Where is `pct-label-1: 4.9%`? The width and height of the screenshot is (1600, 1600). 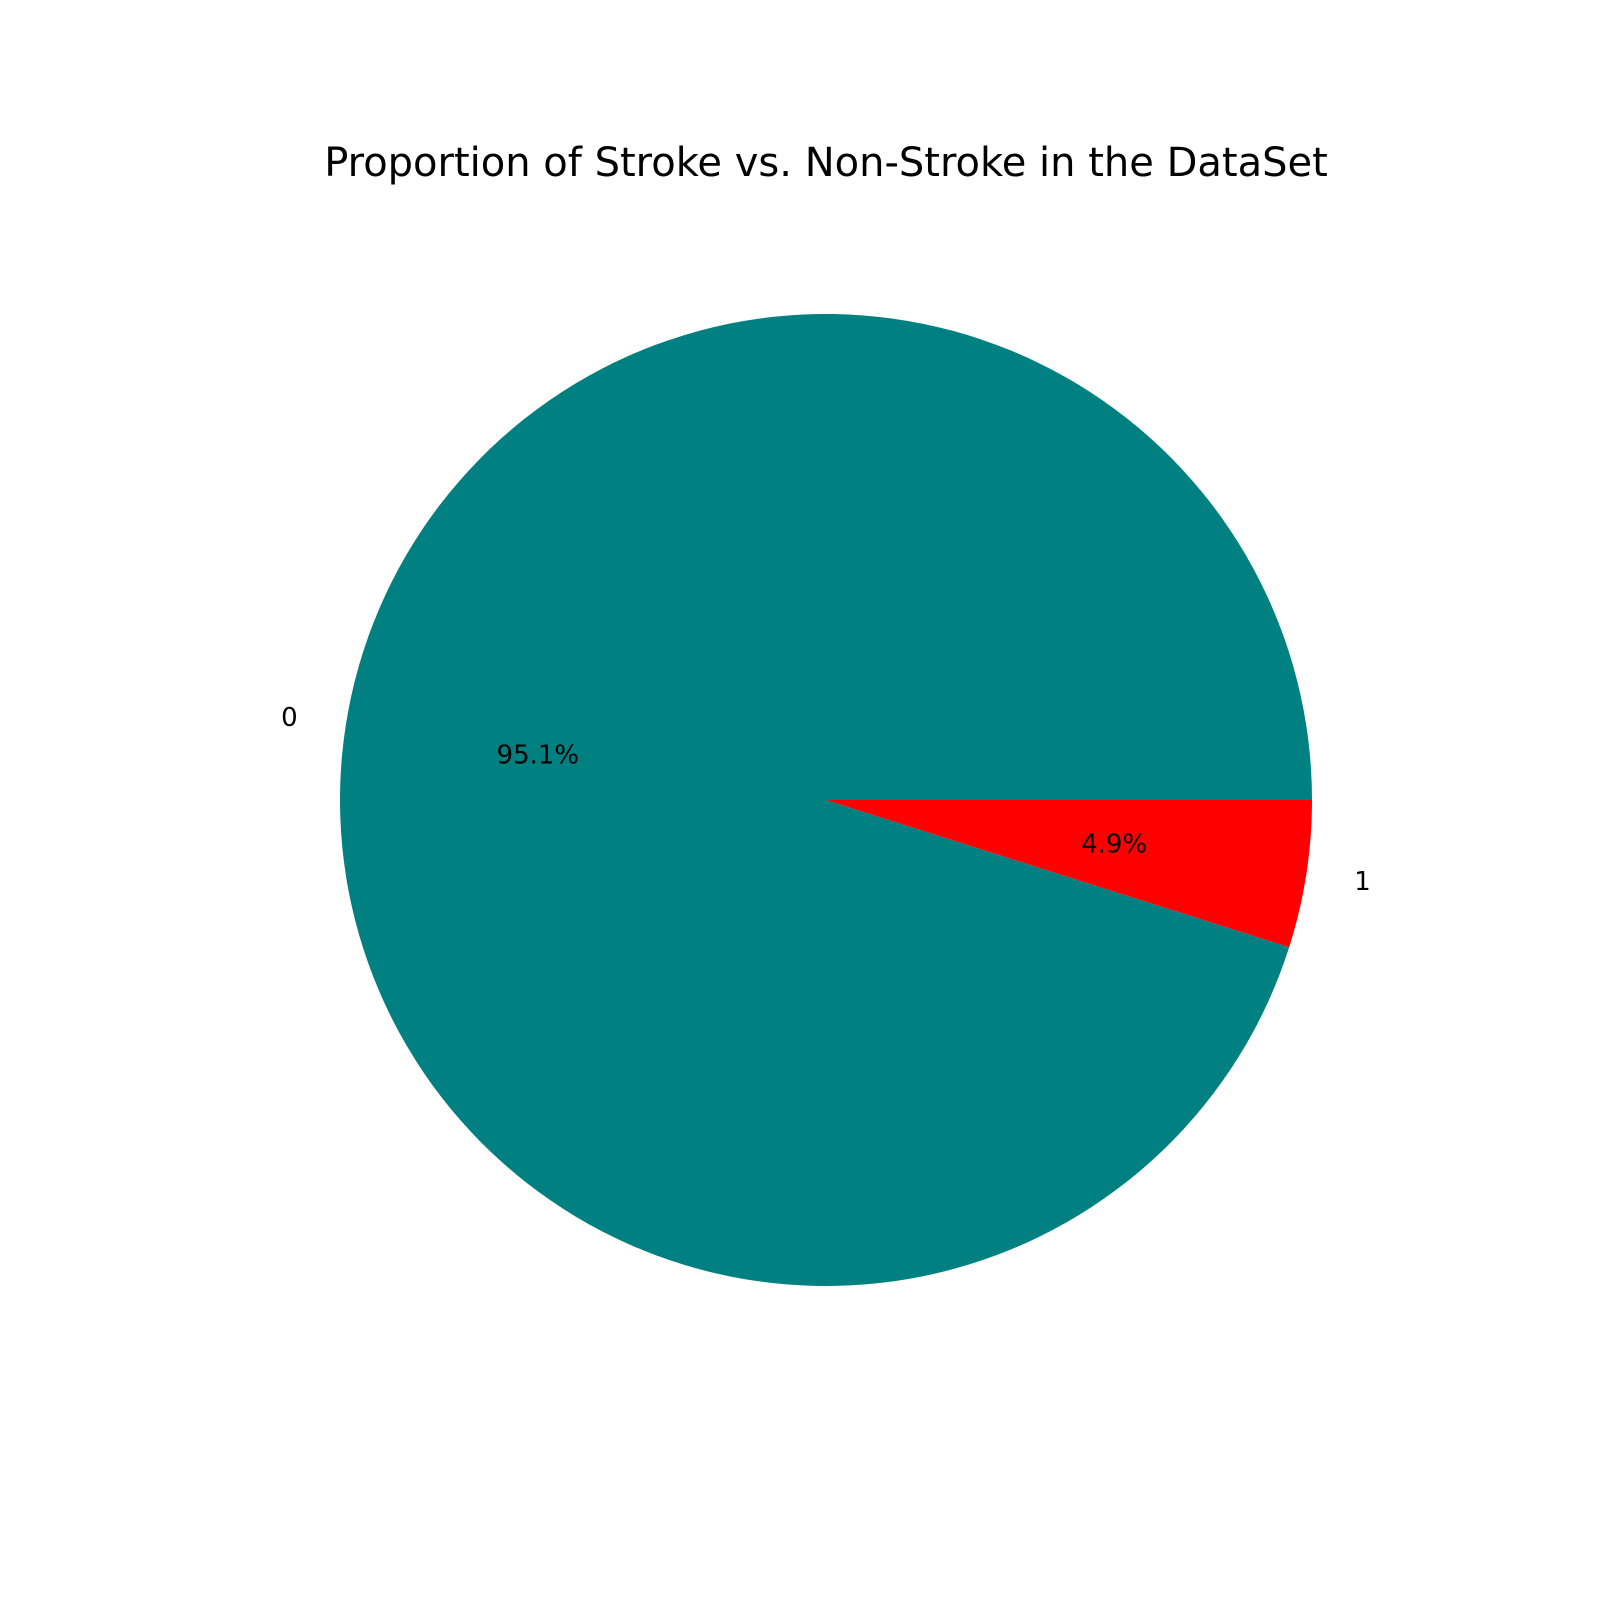
pct-label-1: 4.9% is located at coordinates (1114, 845).